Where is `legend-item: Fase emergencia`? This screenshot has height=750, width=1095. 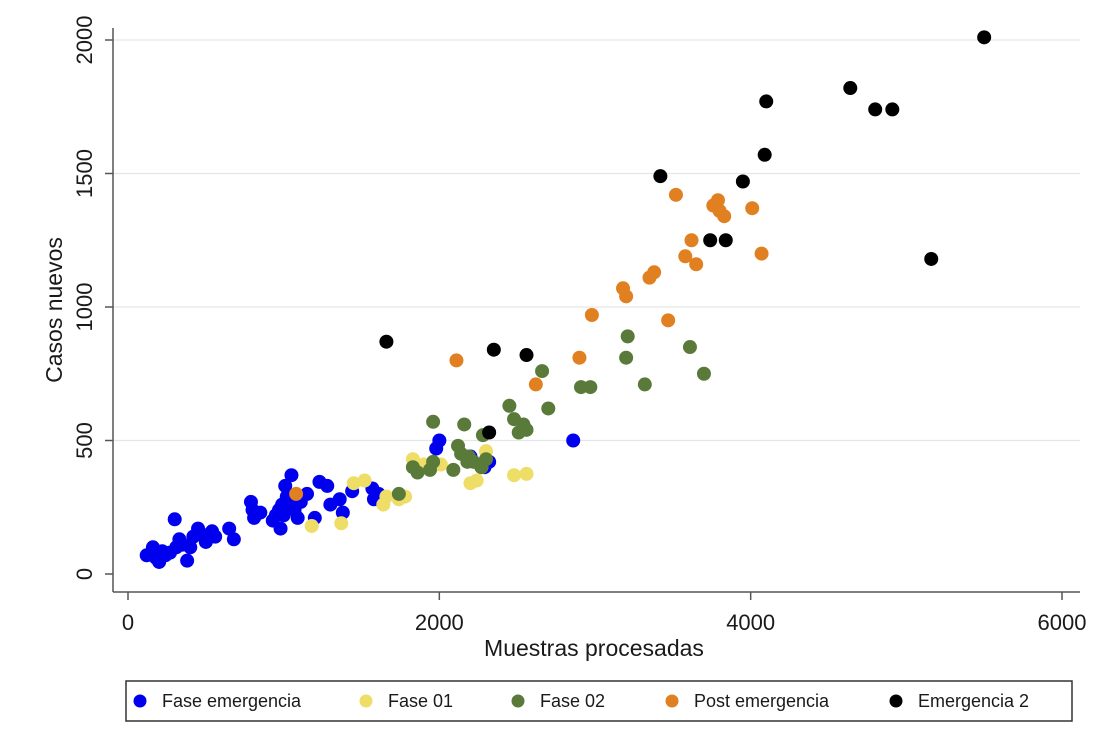
legend-item: Fase emergencia is located at coordinates (217, 701).